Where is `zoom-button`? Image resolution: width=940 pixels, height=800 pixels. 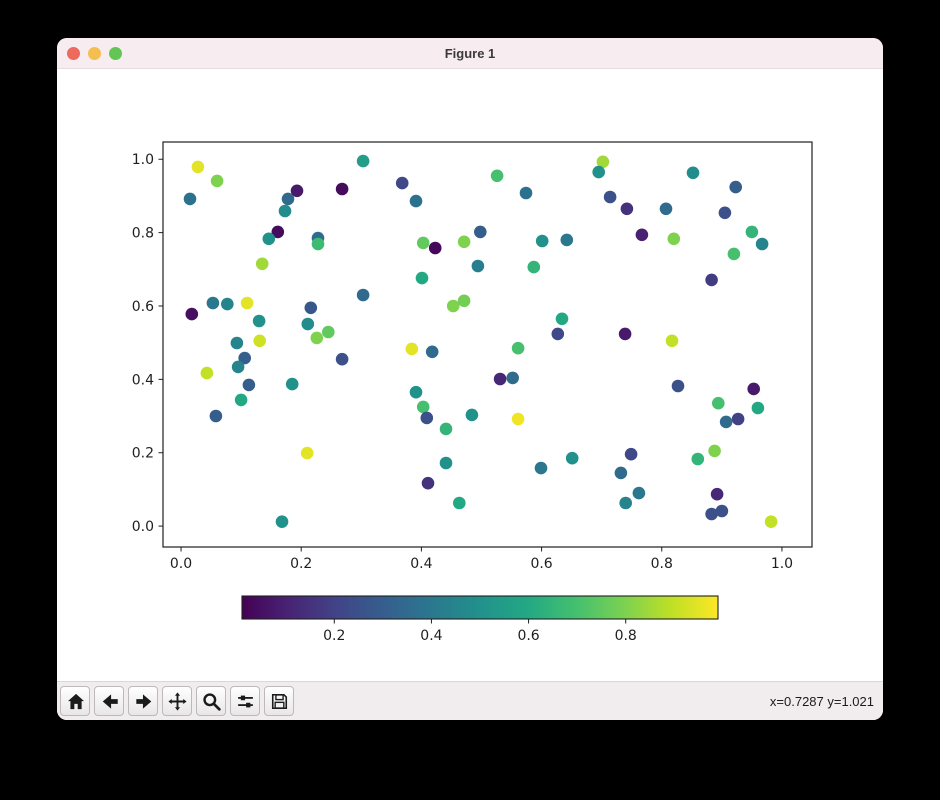
zoom-button is located at coordinates (211, 701).